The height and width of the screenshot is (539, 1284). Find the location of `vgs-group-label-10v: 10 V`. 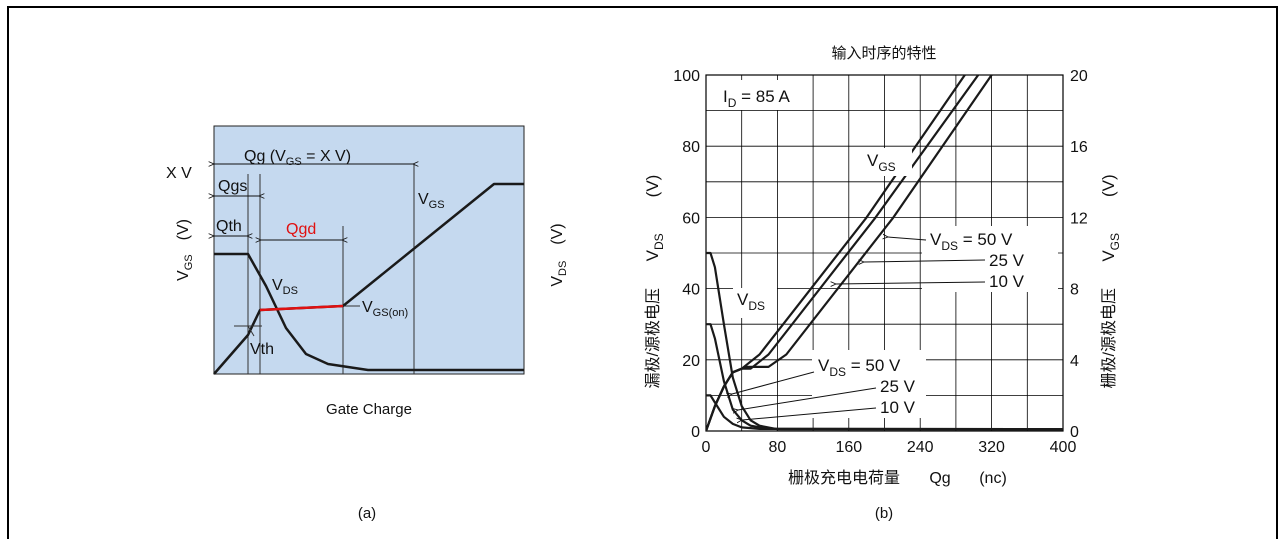

vgs-group-label-10v: 10 V is located at coordinates (1007, 281).